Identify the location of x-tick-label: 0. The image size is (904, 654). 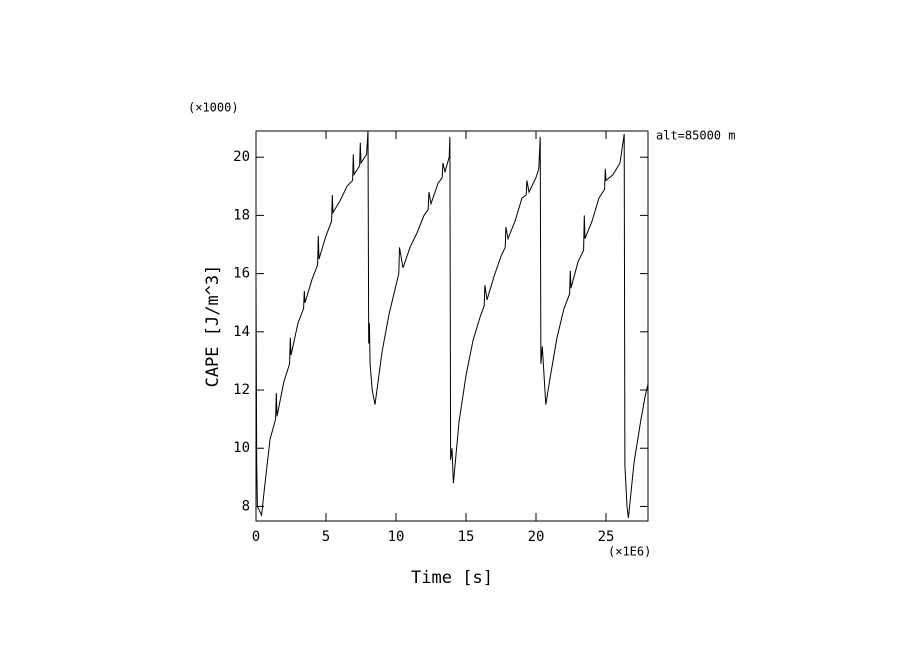
(256, 537).